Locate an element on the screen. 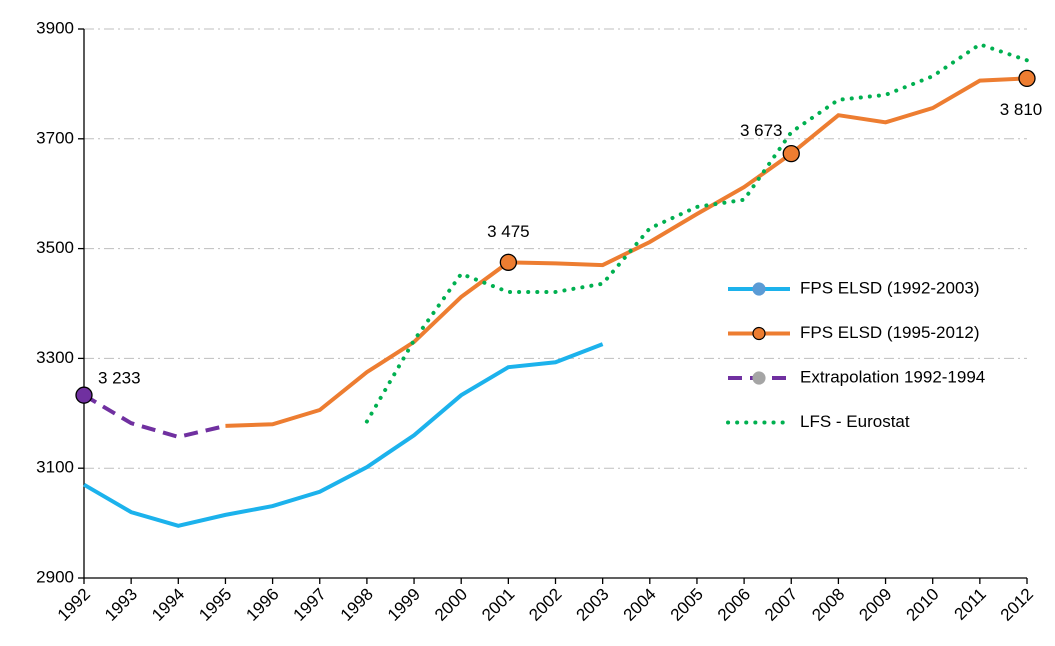 The width and height of the screenshot is (1055, 646). x-tick-label: 2005 is located at coordinates (687, 605).